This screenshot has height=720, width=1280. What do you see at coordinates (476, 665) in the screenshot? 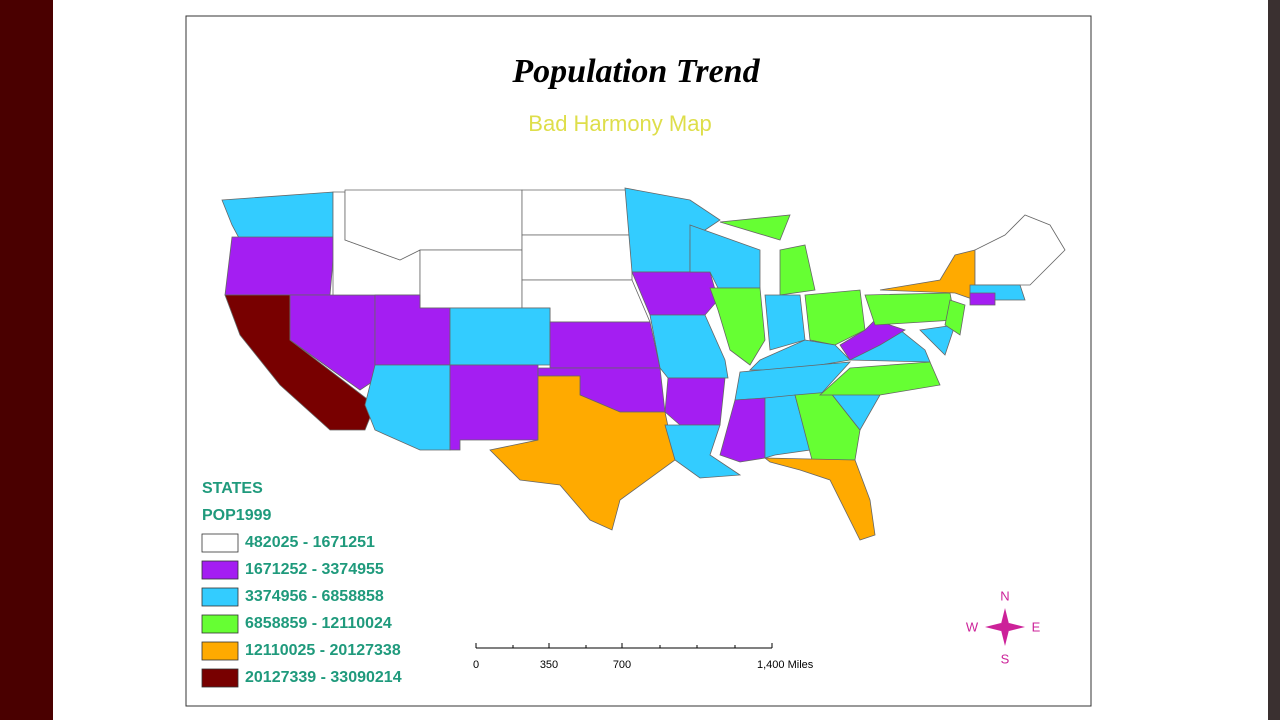
I see `scale-label: 0` at bounding box center [476, 665].